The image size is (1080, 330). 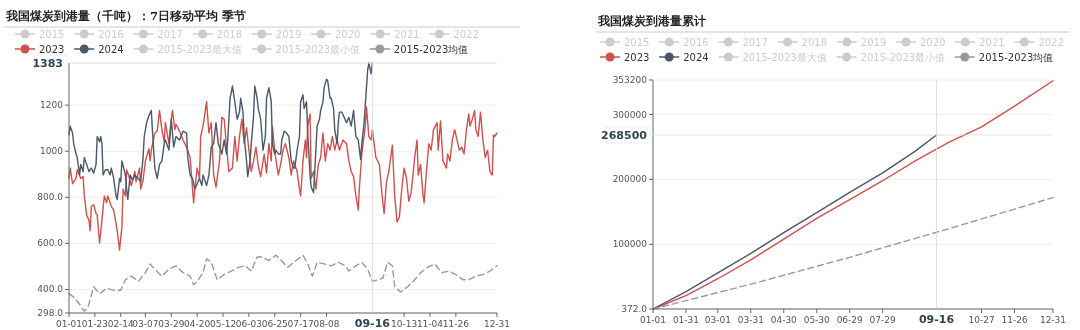 I want to click on x-tick-label: 03-07, so click(x=145, y=324).